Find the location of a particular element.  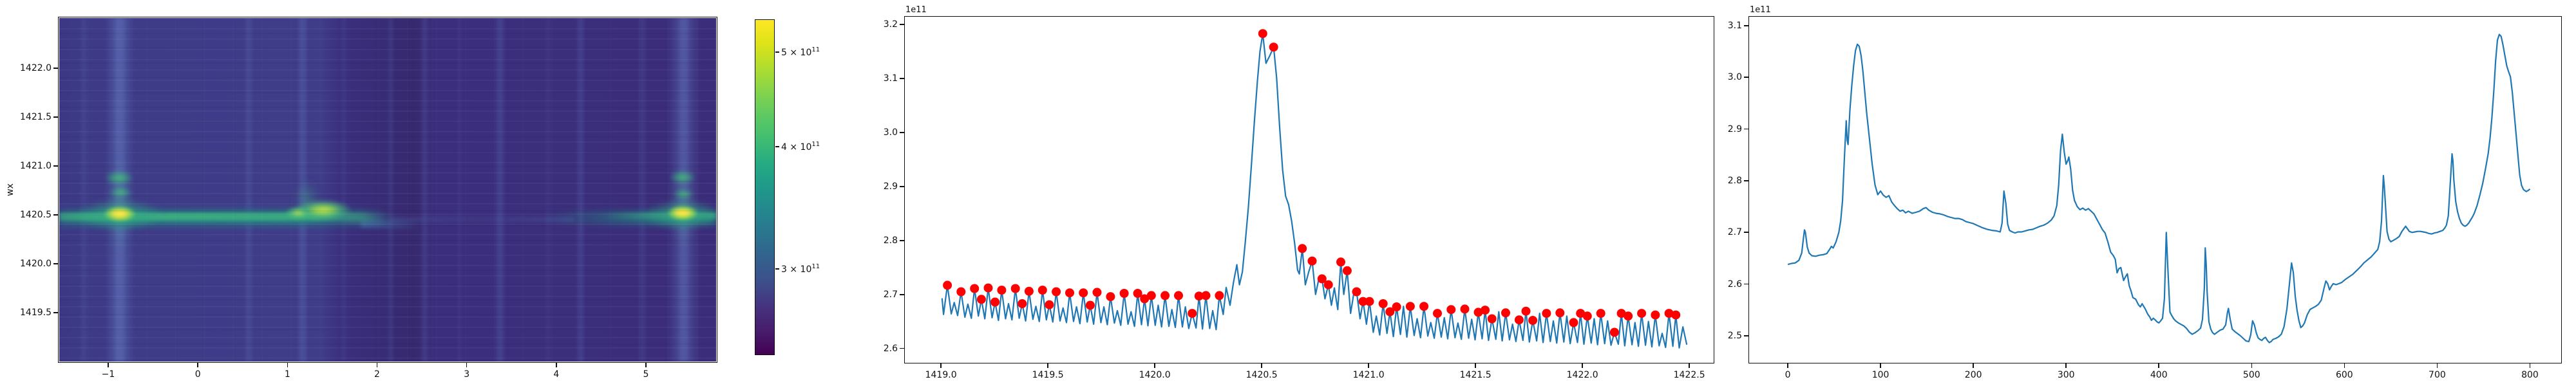

x-tick-label: 1421.5 is located at coordinates (1475, 375).